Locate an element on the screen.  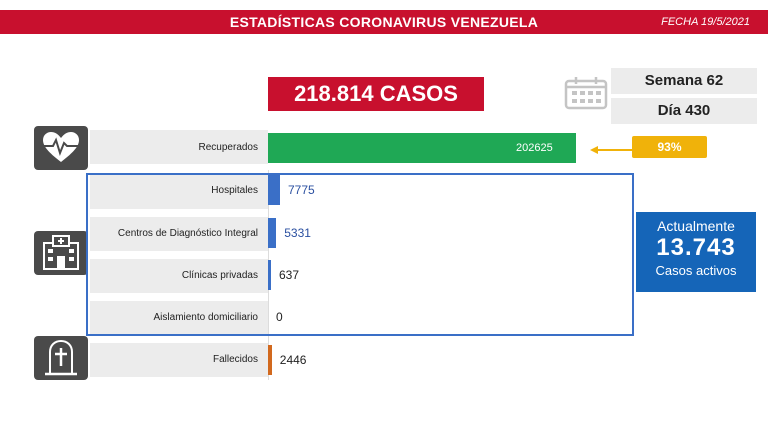
label-bg-cdi is located at coordinates (179, 234).